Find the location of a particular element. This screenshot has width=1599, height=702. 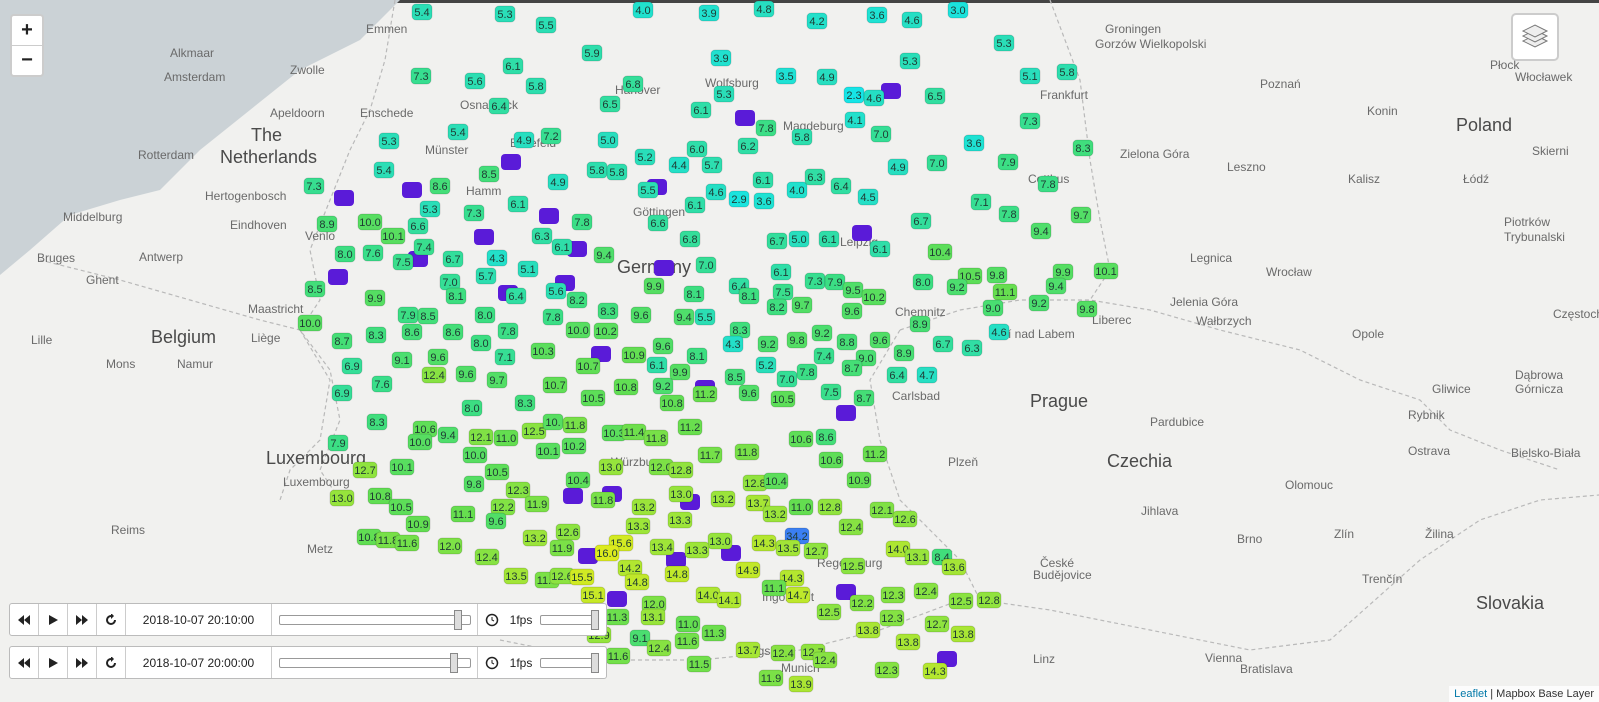

country-label: Netherlands is located at coordinates (268, 157).